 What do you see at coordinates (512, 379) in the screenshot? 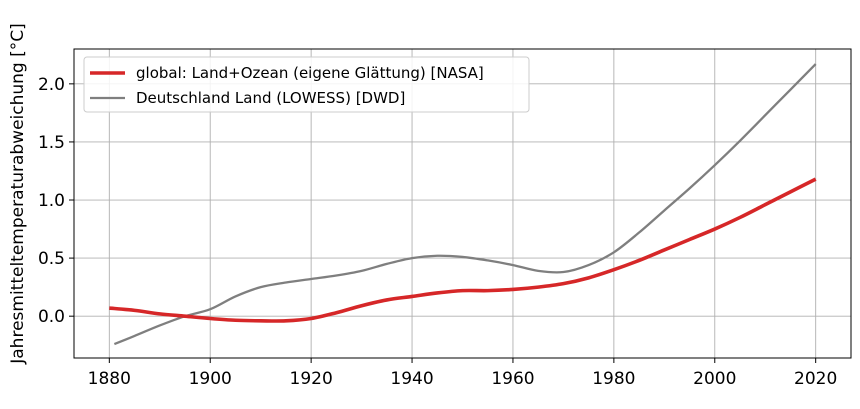
I see `x-tick-label: 1960` at bounding box center [512, 379].